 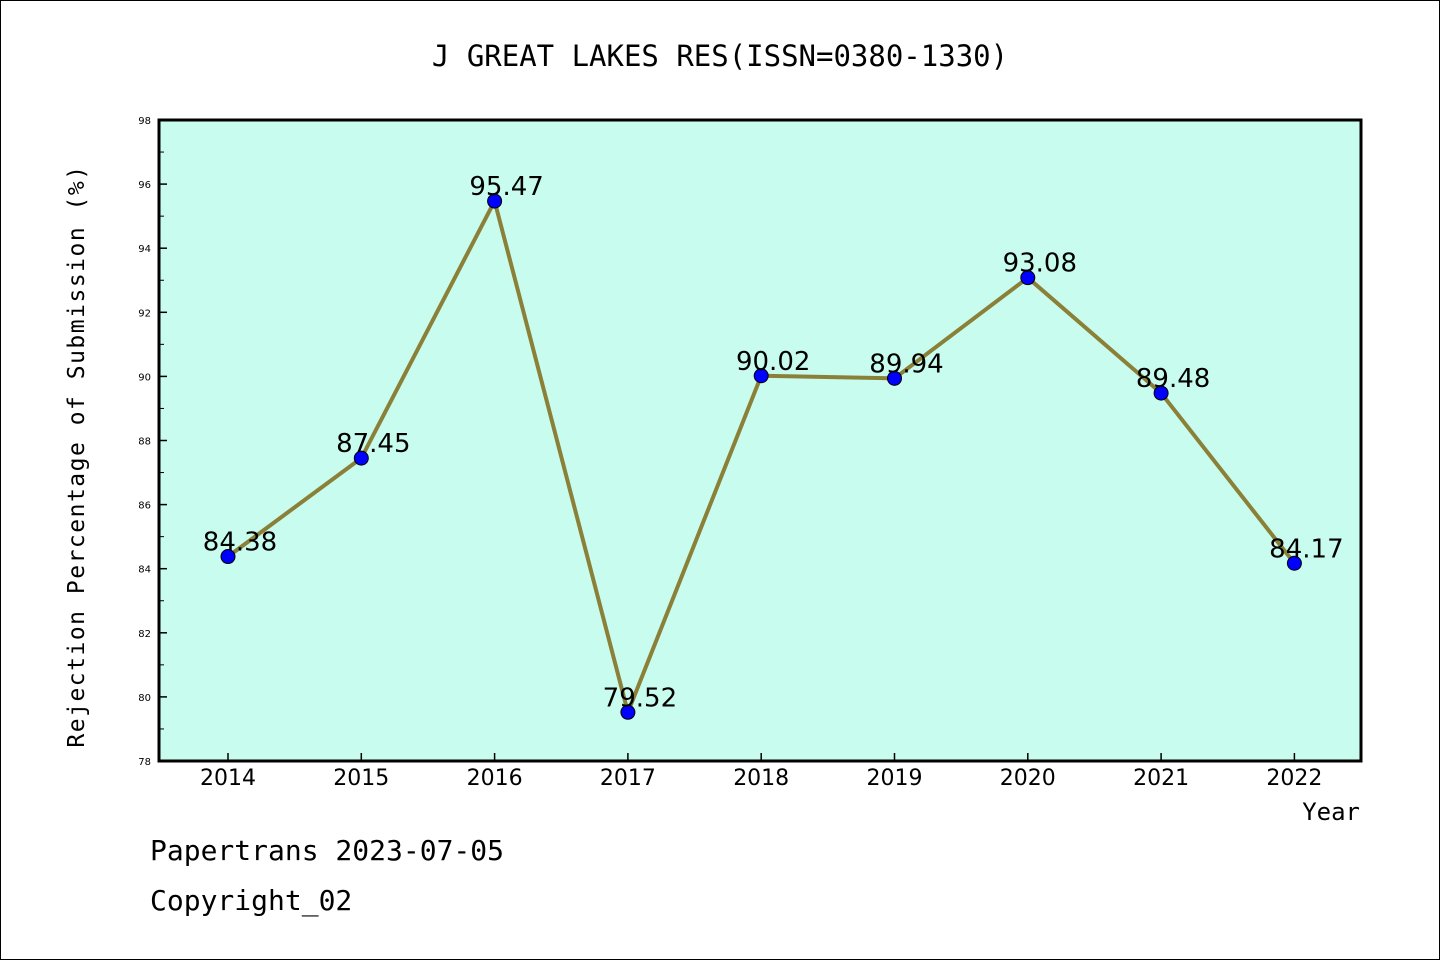 What do you see at coordinates (144, 506) in the screenshot?
I see `y-tick-label: 86` at bounding box center [144, 506].